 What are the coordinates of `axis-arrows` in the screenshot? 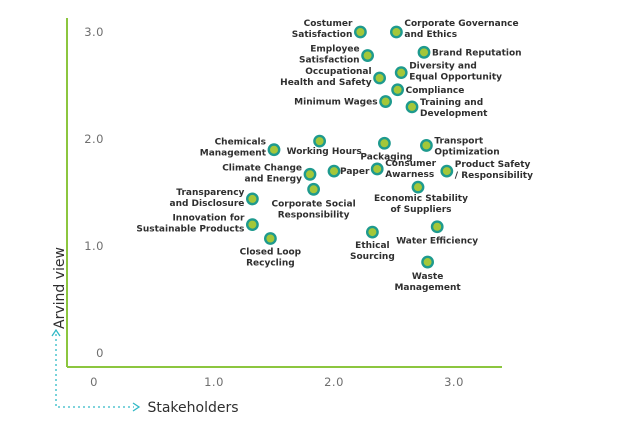 It's located at (96, 370).